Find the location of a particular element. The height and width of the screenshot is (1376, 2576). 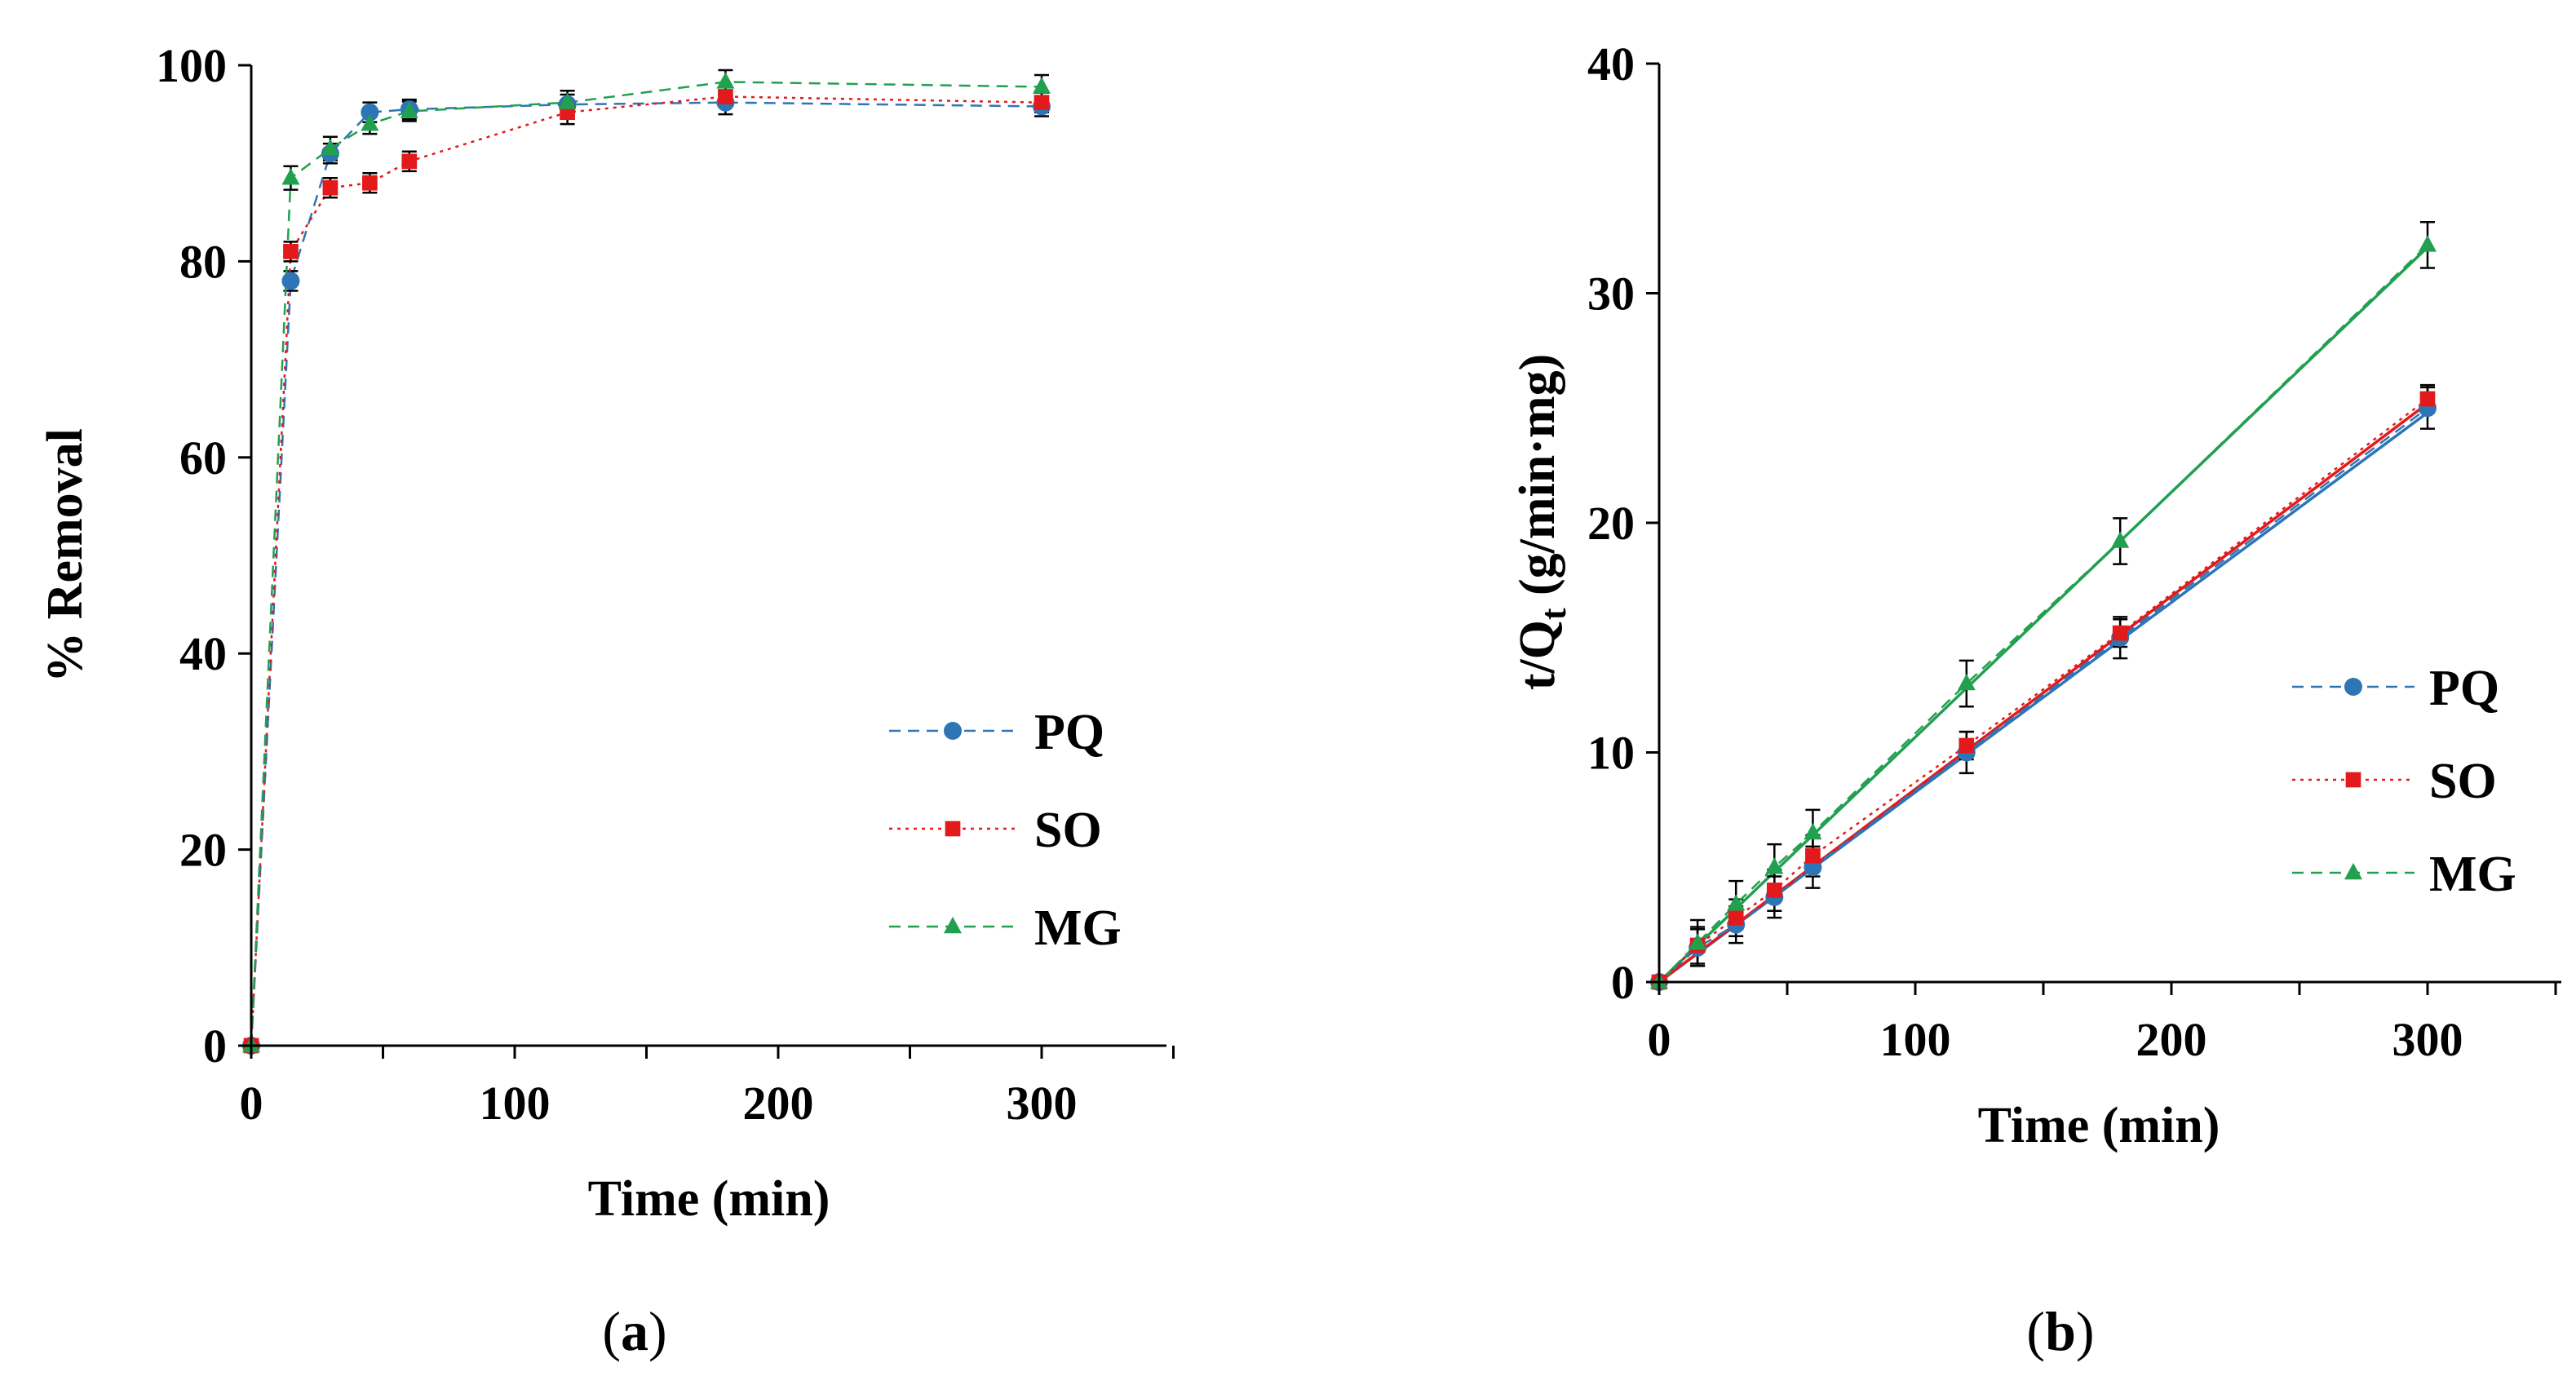

b-y-tick-label: 10 is located at coordinates (1611, 753).